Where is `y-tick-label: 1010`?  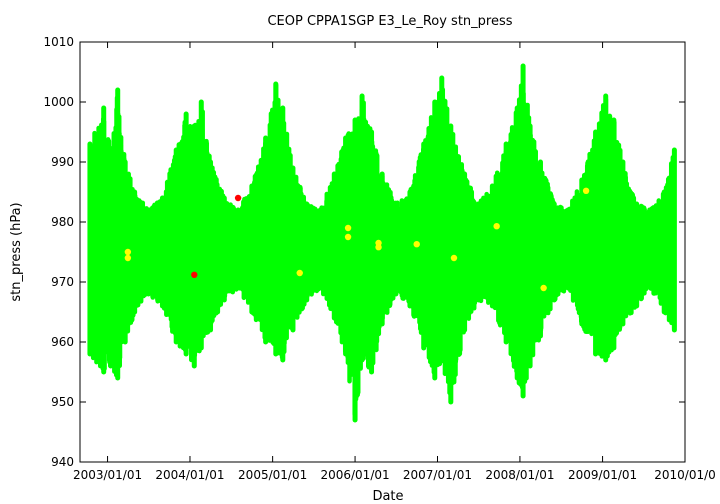 y-tick-label: 1010 is located at coordinates (58, 42).